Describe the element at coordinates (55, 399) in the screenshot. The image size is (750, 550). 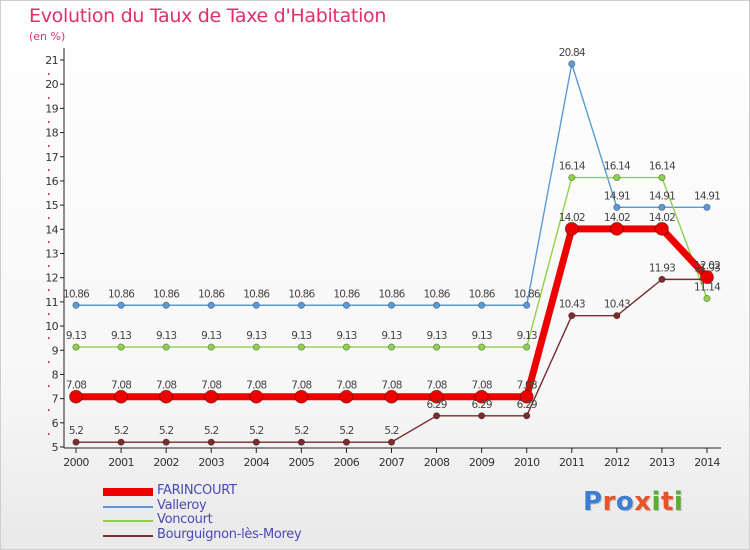
I see `y-tick-label: 7` at that location.